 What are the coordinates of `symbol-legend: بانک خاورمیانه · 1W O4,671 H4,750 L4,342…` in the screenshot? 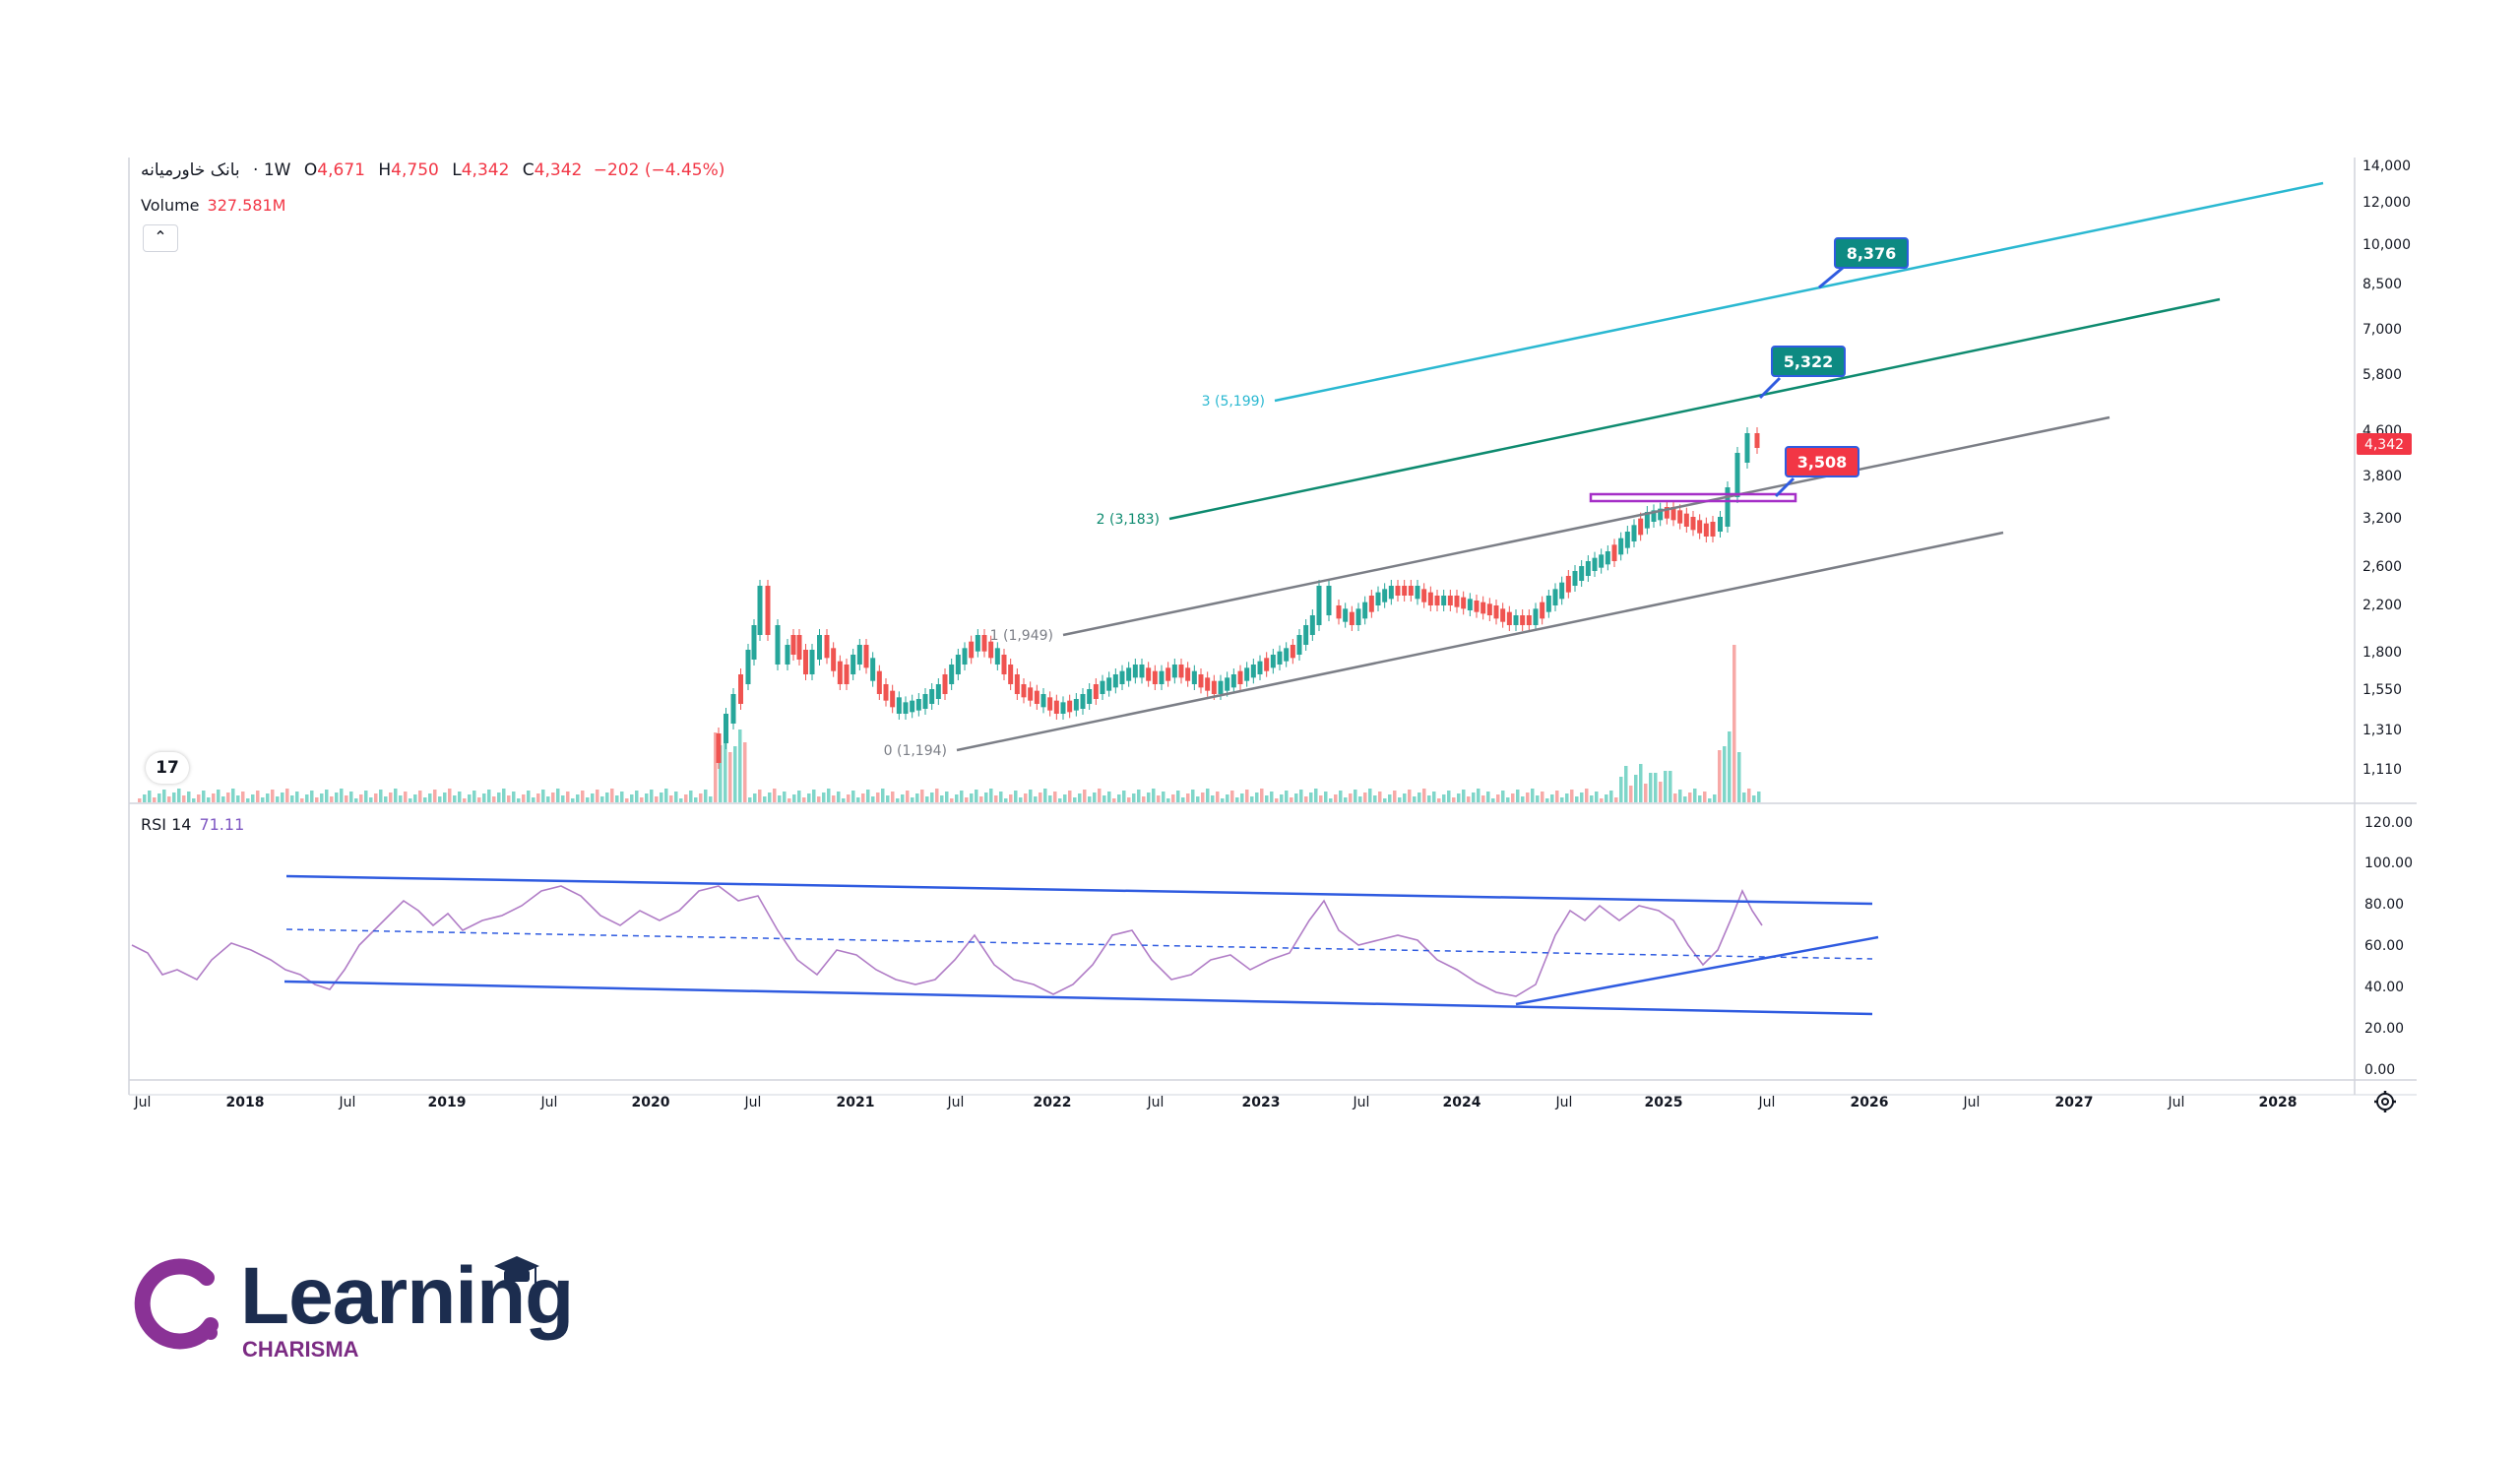 It's located at (432, 170).